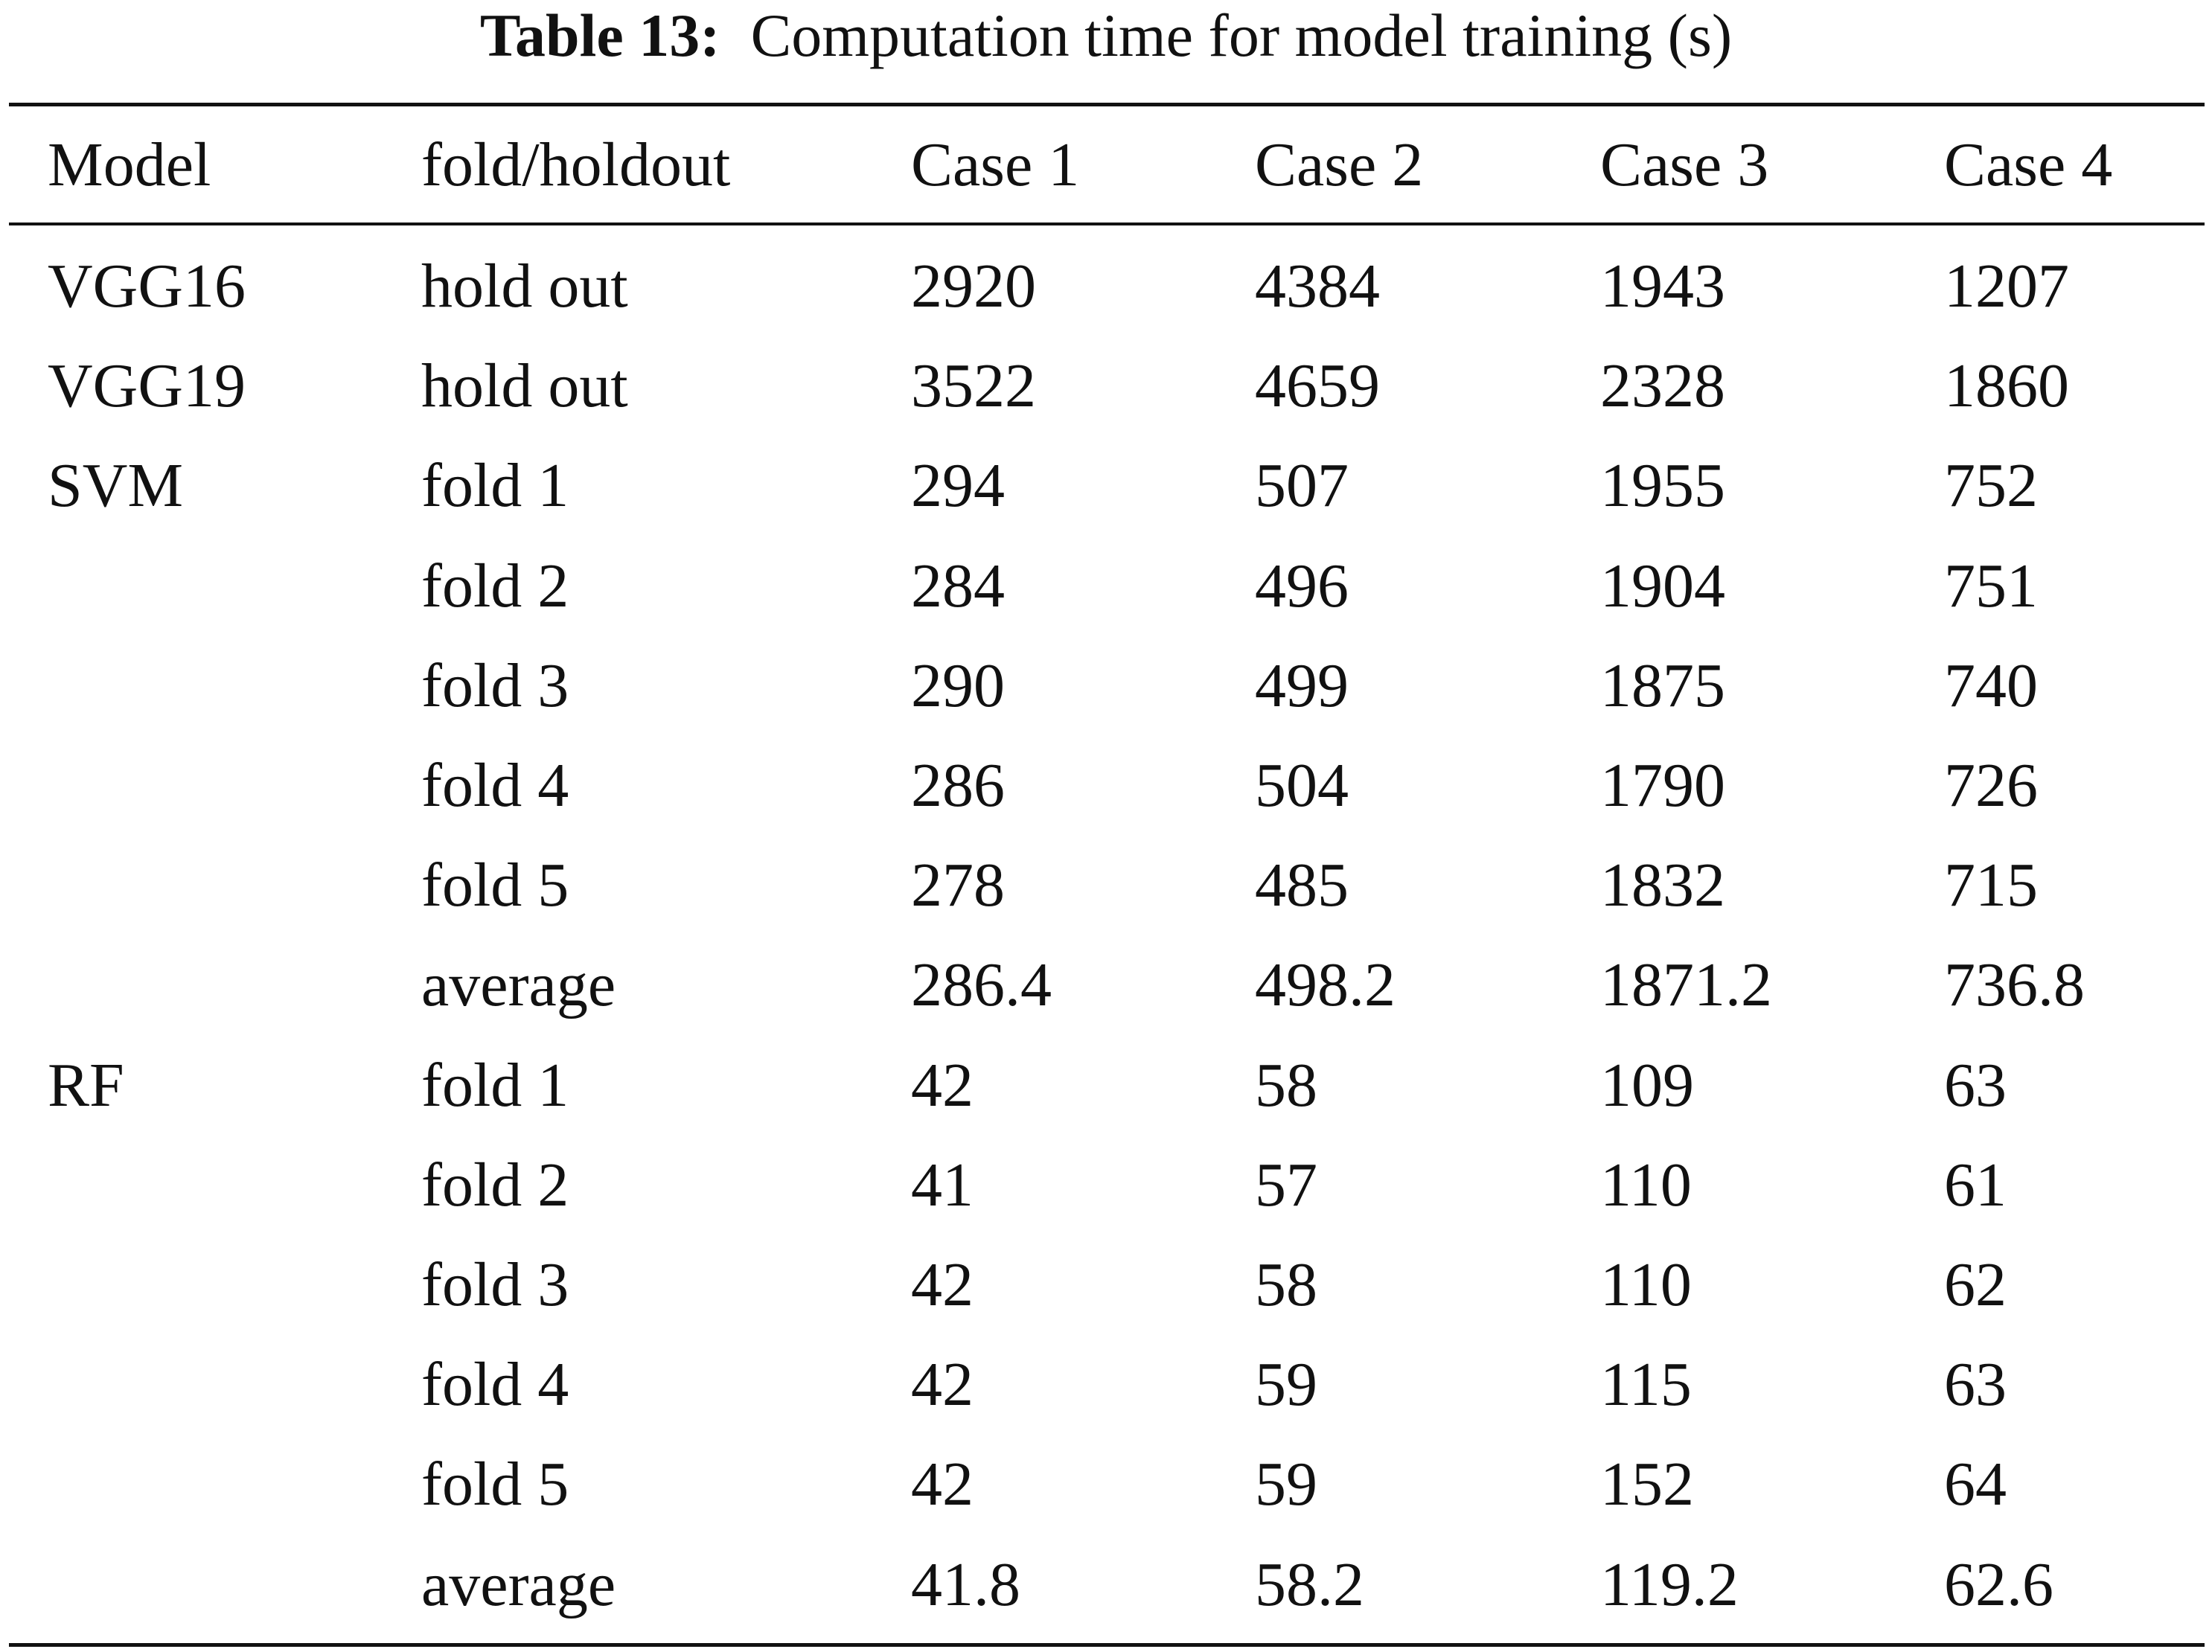 This screenshot has height=1652, width=2212. Describe the element at coordinates (147, 385) in the screenshot. I see `table-cell-model: VGG19` at that location.